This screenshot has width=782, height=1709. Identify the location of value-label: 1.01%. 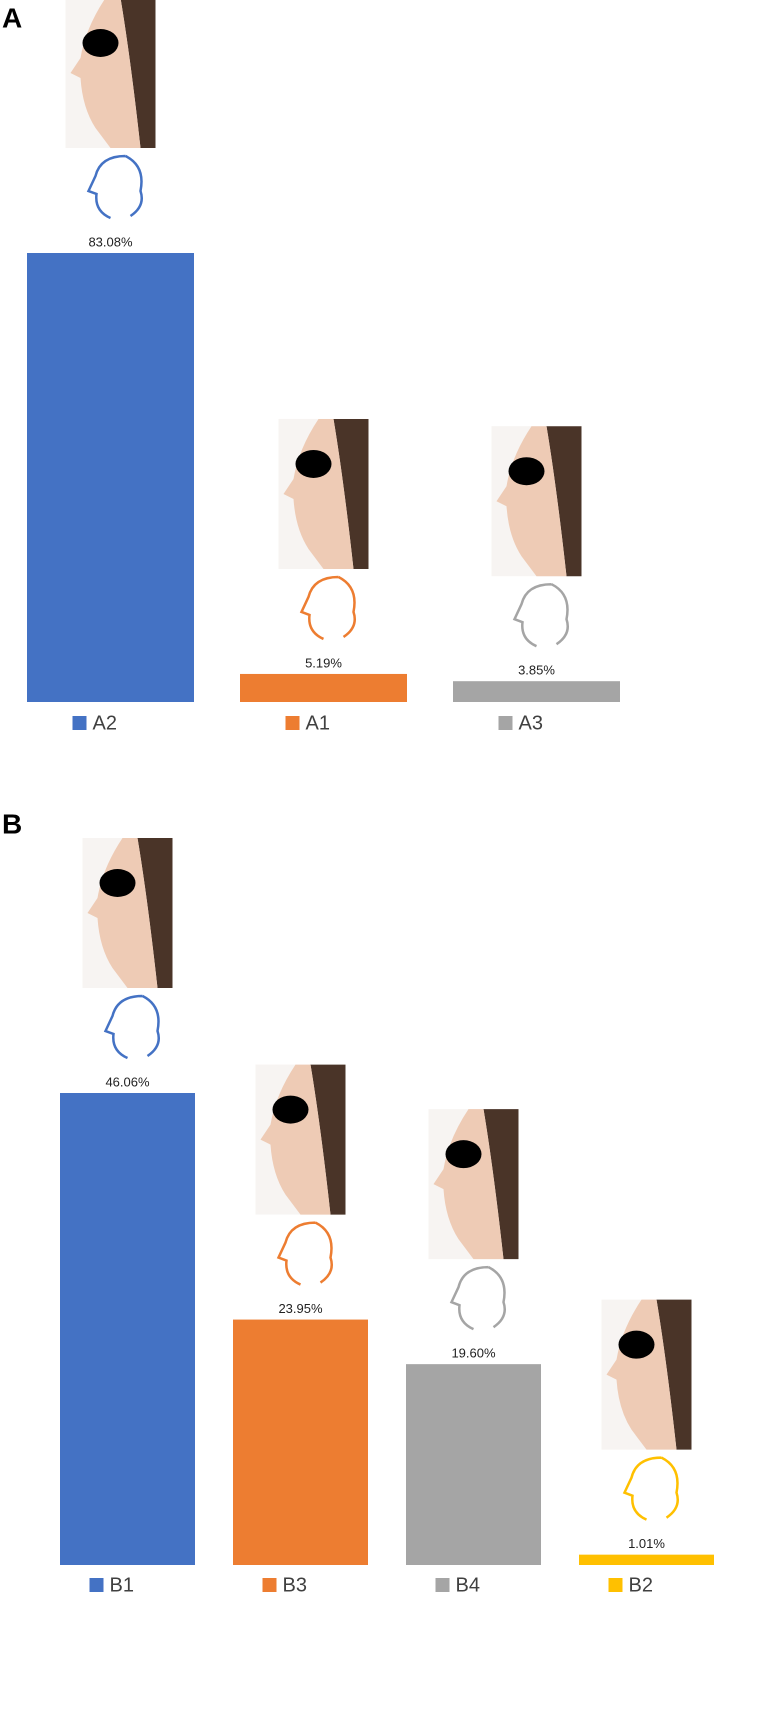
(646, 1543).